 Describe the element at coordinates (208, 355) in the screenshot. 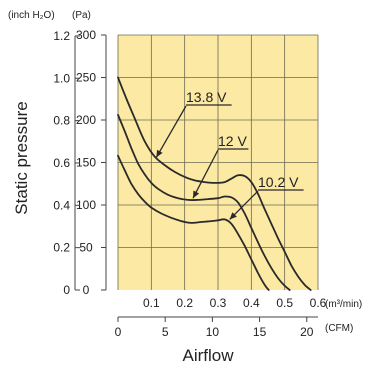

I see `x-axis-title: Airflow` at that location.